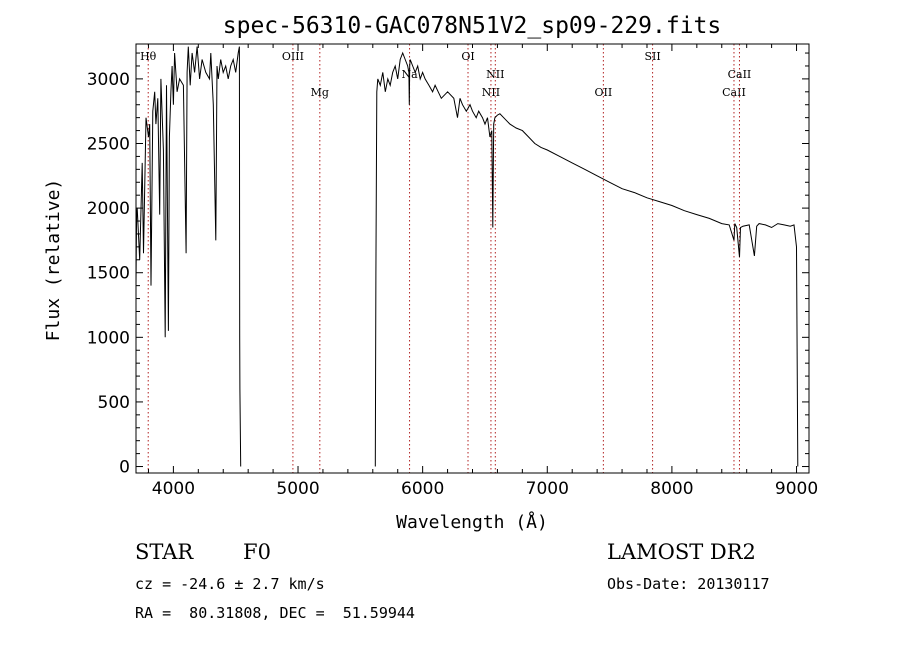  I want to click on x-tick-label: 5000, so click(297, 489).